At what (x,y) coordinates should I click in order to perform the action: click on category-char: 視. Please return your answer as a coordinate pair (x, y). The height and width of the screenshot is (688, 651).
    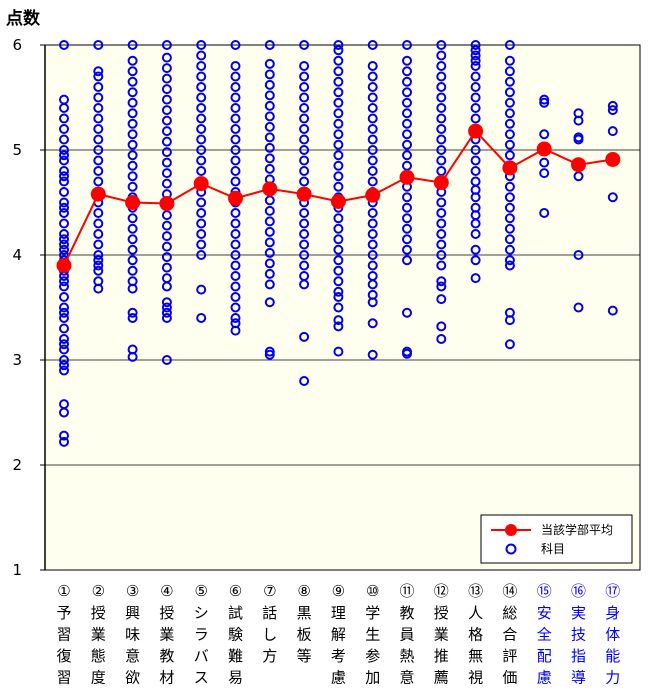
    Looking at the image, I should click on (475, 678).